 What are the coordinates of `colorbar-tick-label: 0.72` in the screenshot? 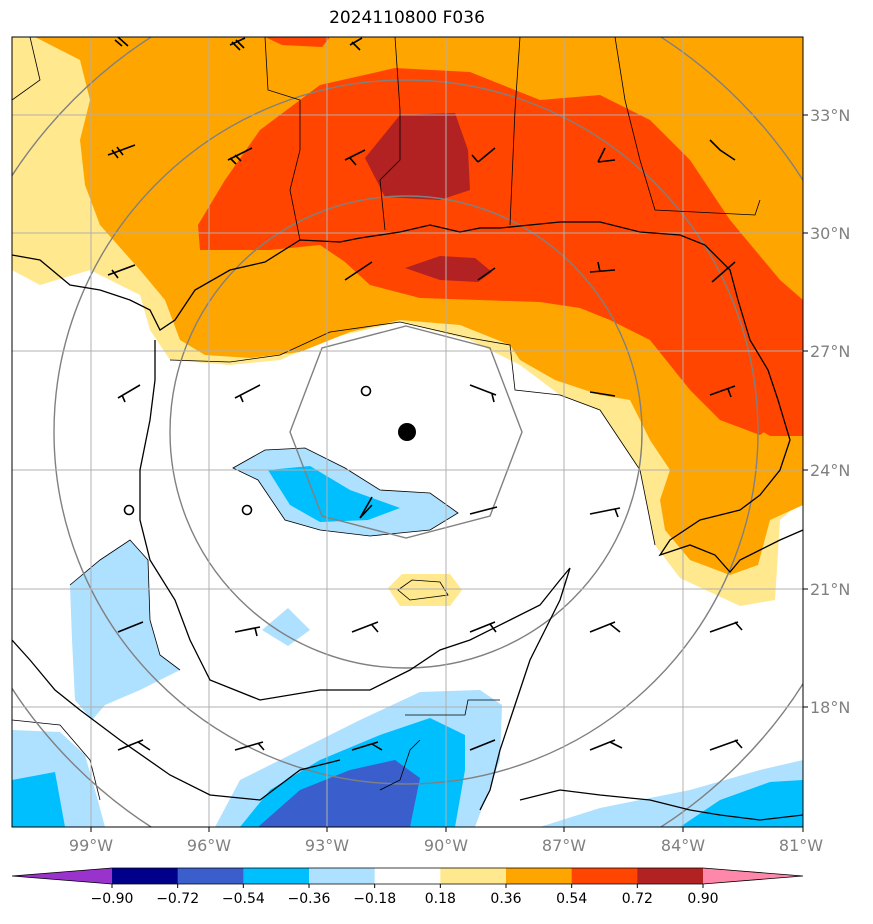 It's located at (637, 899).